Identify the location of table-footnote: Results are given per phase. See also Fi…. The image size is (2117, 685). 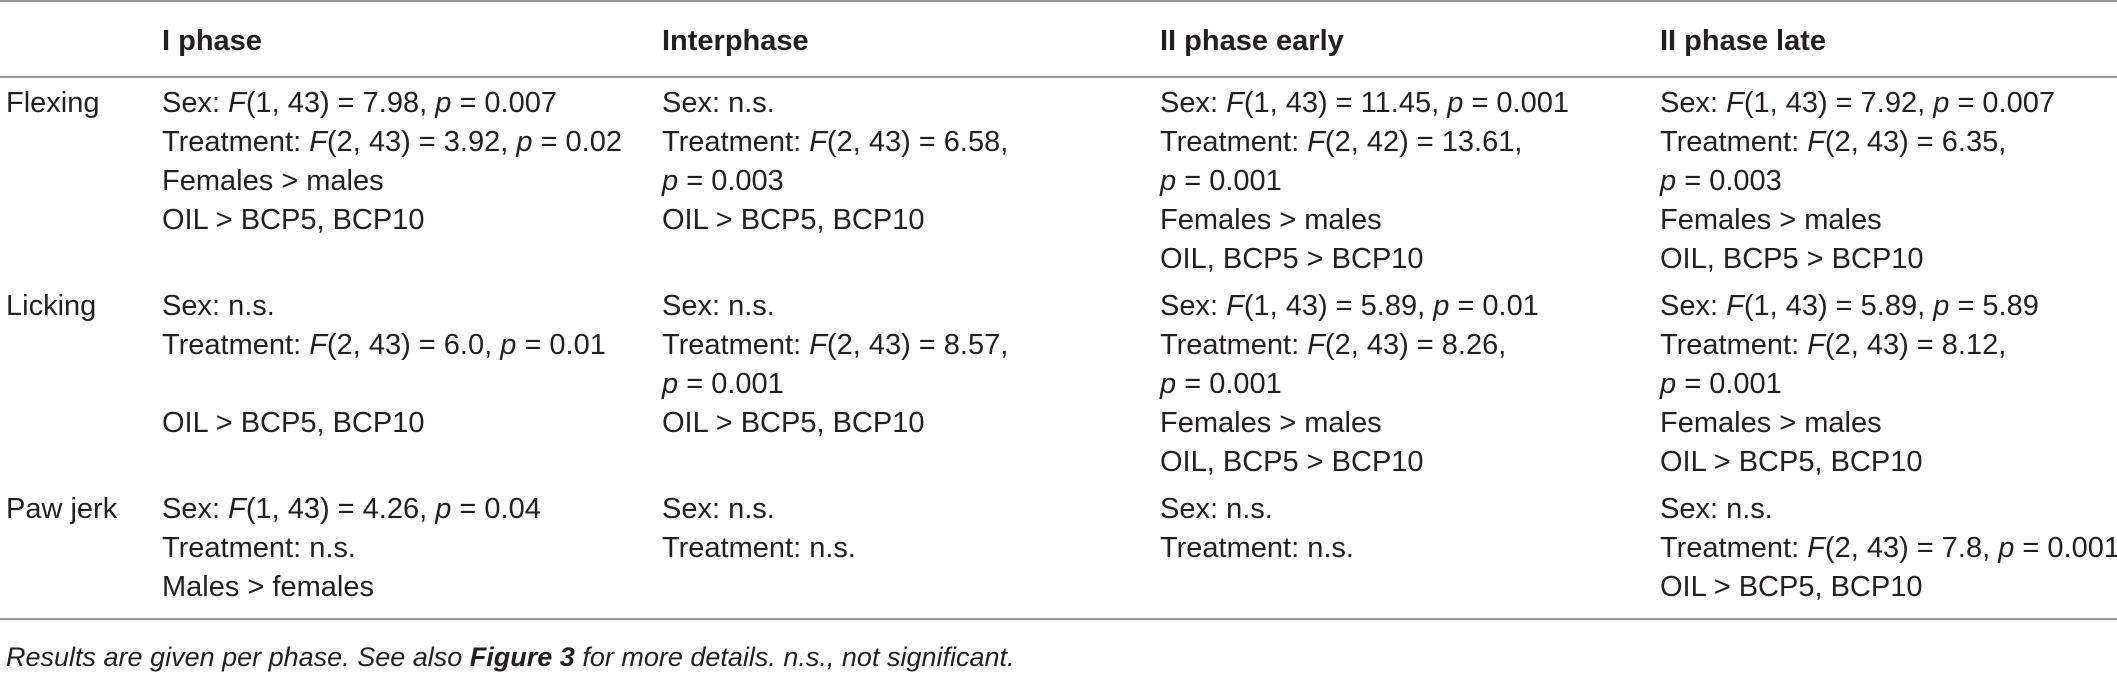
(510, 657).